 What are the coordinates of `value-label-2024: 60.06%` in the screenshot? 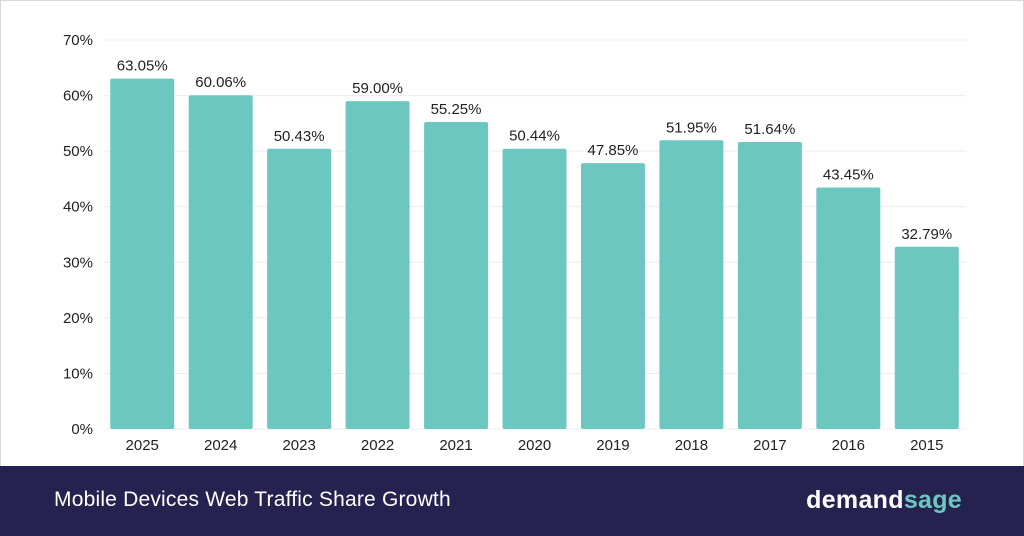 It's located at (220, 82).